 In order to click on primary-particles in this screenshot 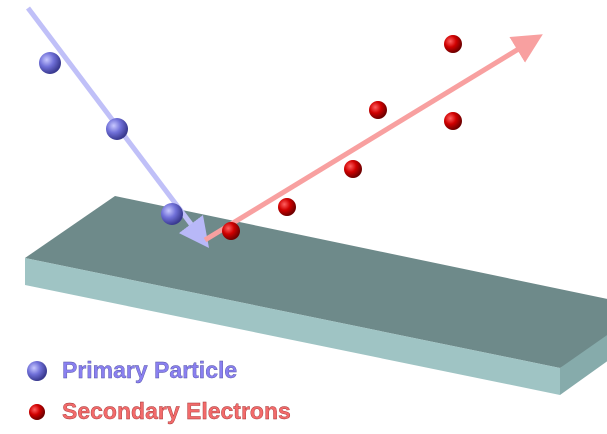, I will do `click(111, 138)`.